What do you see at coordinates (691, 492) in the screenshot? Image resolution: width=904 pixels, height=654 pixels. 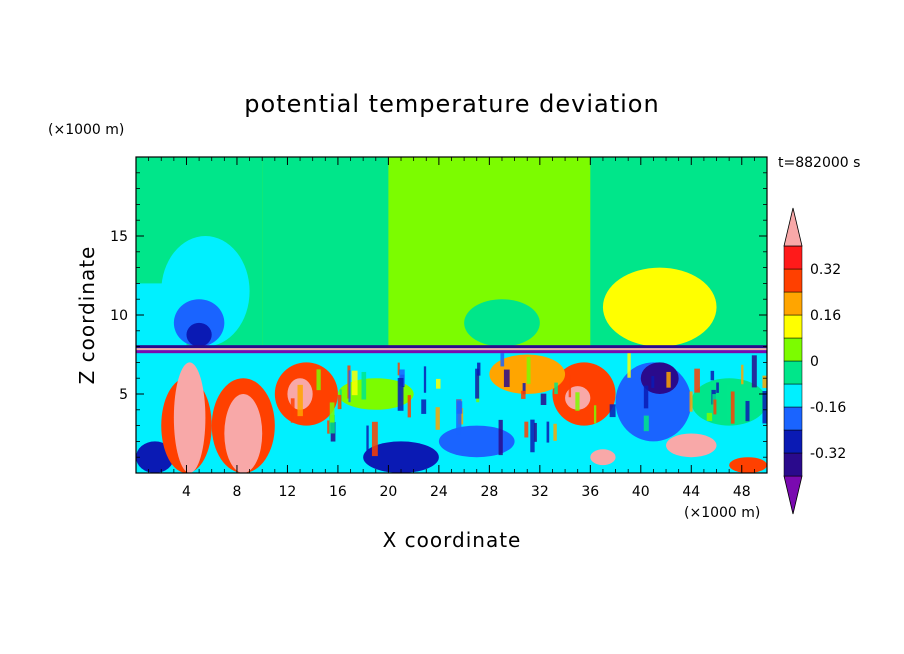 I see `x-tick-label: 44` at bounding box center [691, 492].